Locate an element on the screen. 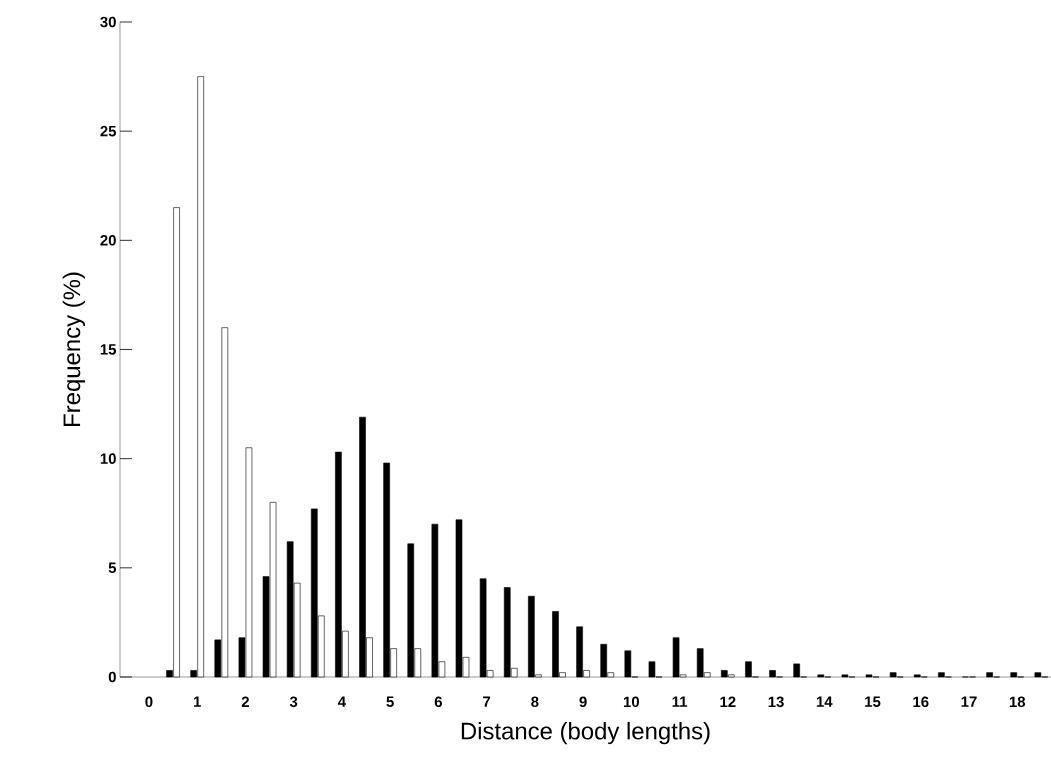 The width and height of the screenshot is (1051, 776). x-tick-label: 5 is located at coordinates (390, 701).